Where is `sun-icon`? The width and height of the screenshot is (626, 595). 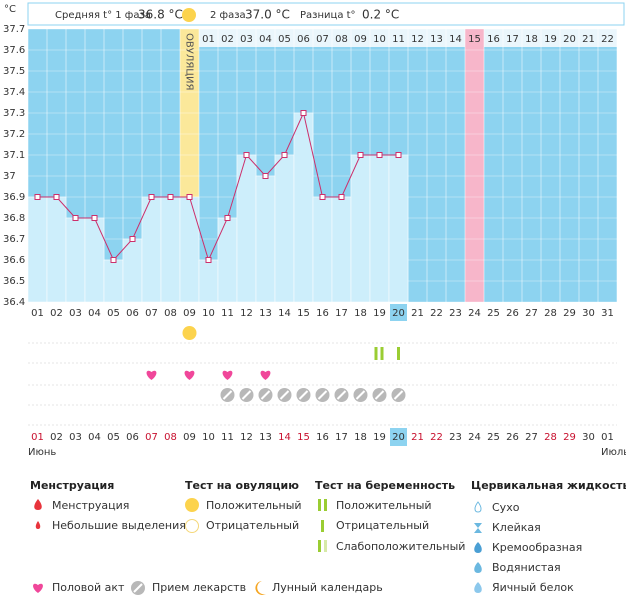 sun-icon is located at coordinates (192, 505).